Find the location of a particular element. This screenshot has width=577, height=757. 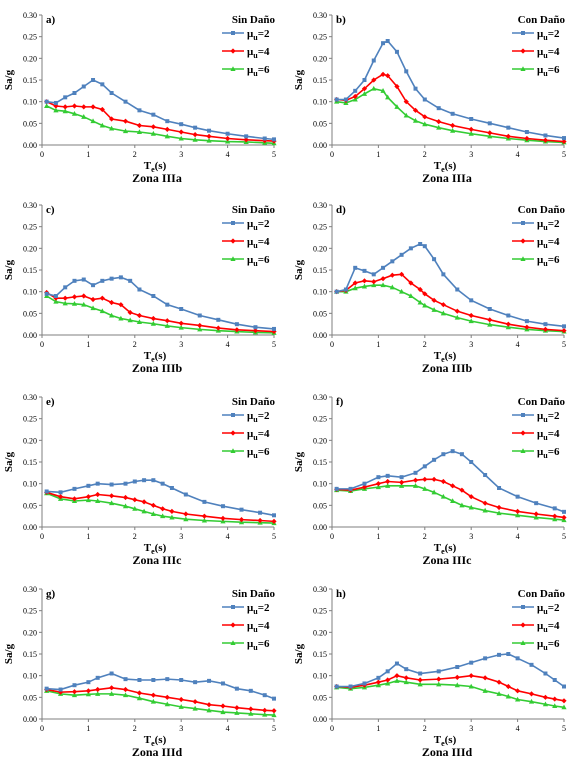

x-tick-label: 2 is located at coordinates (135, 154).